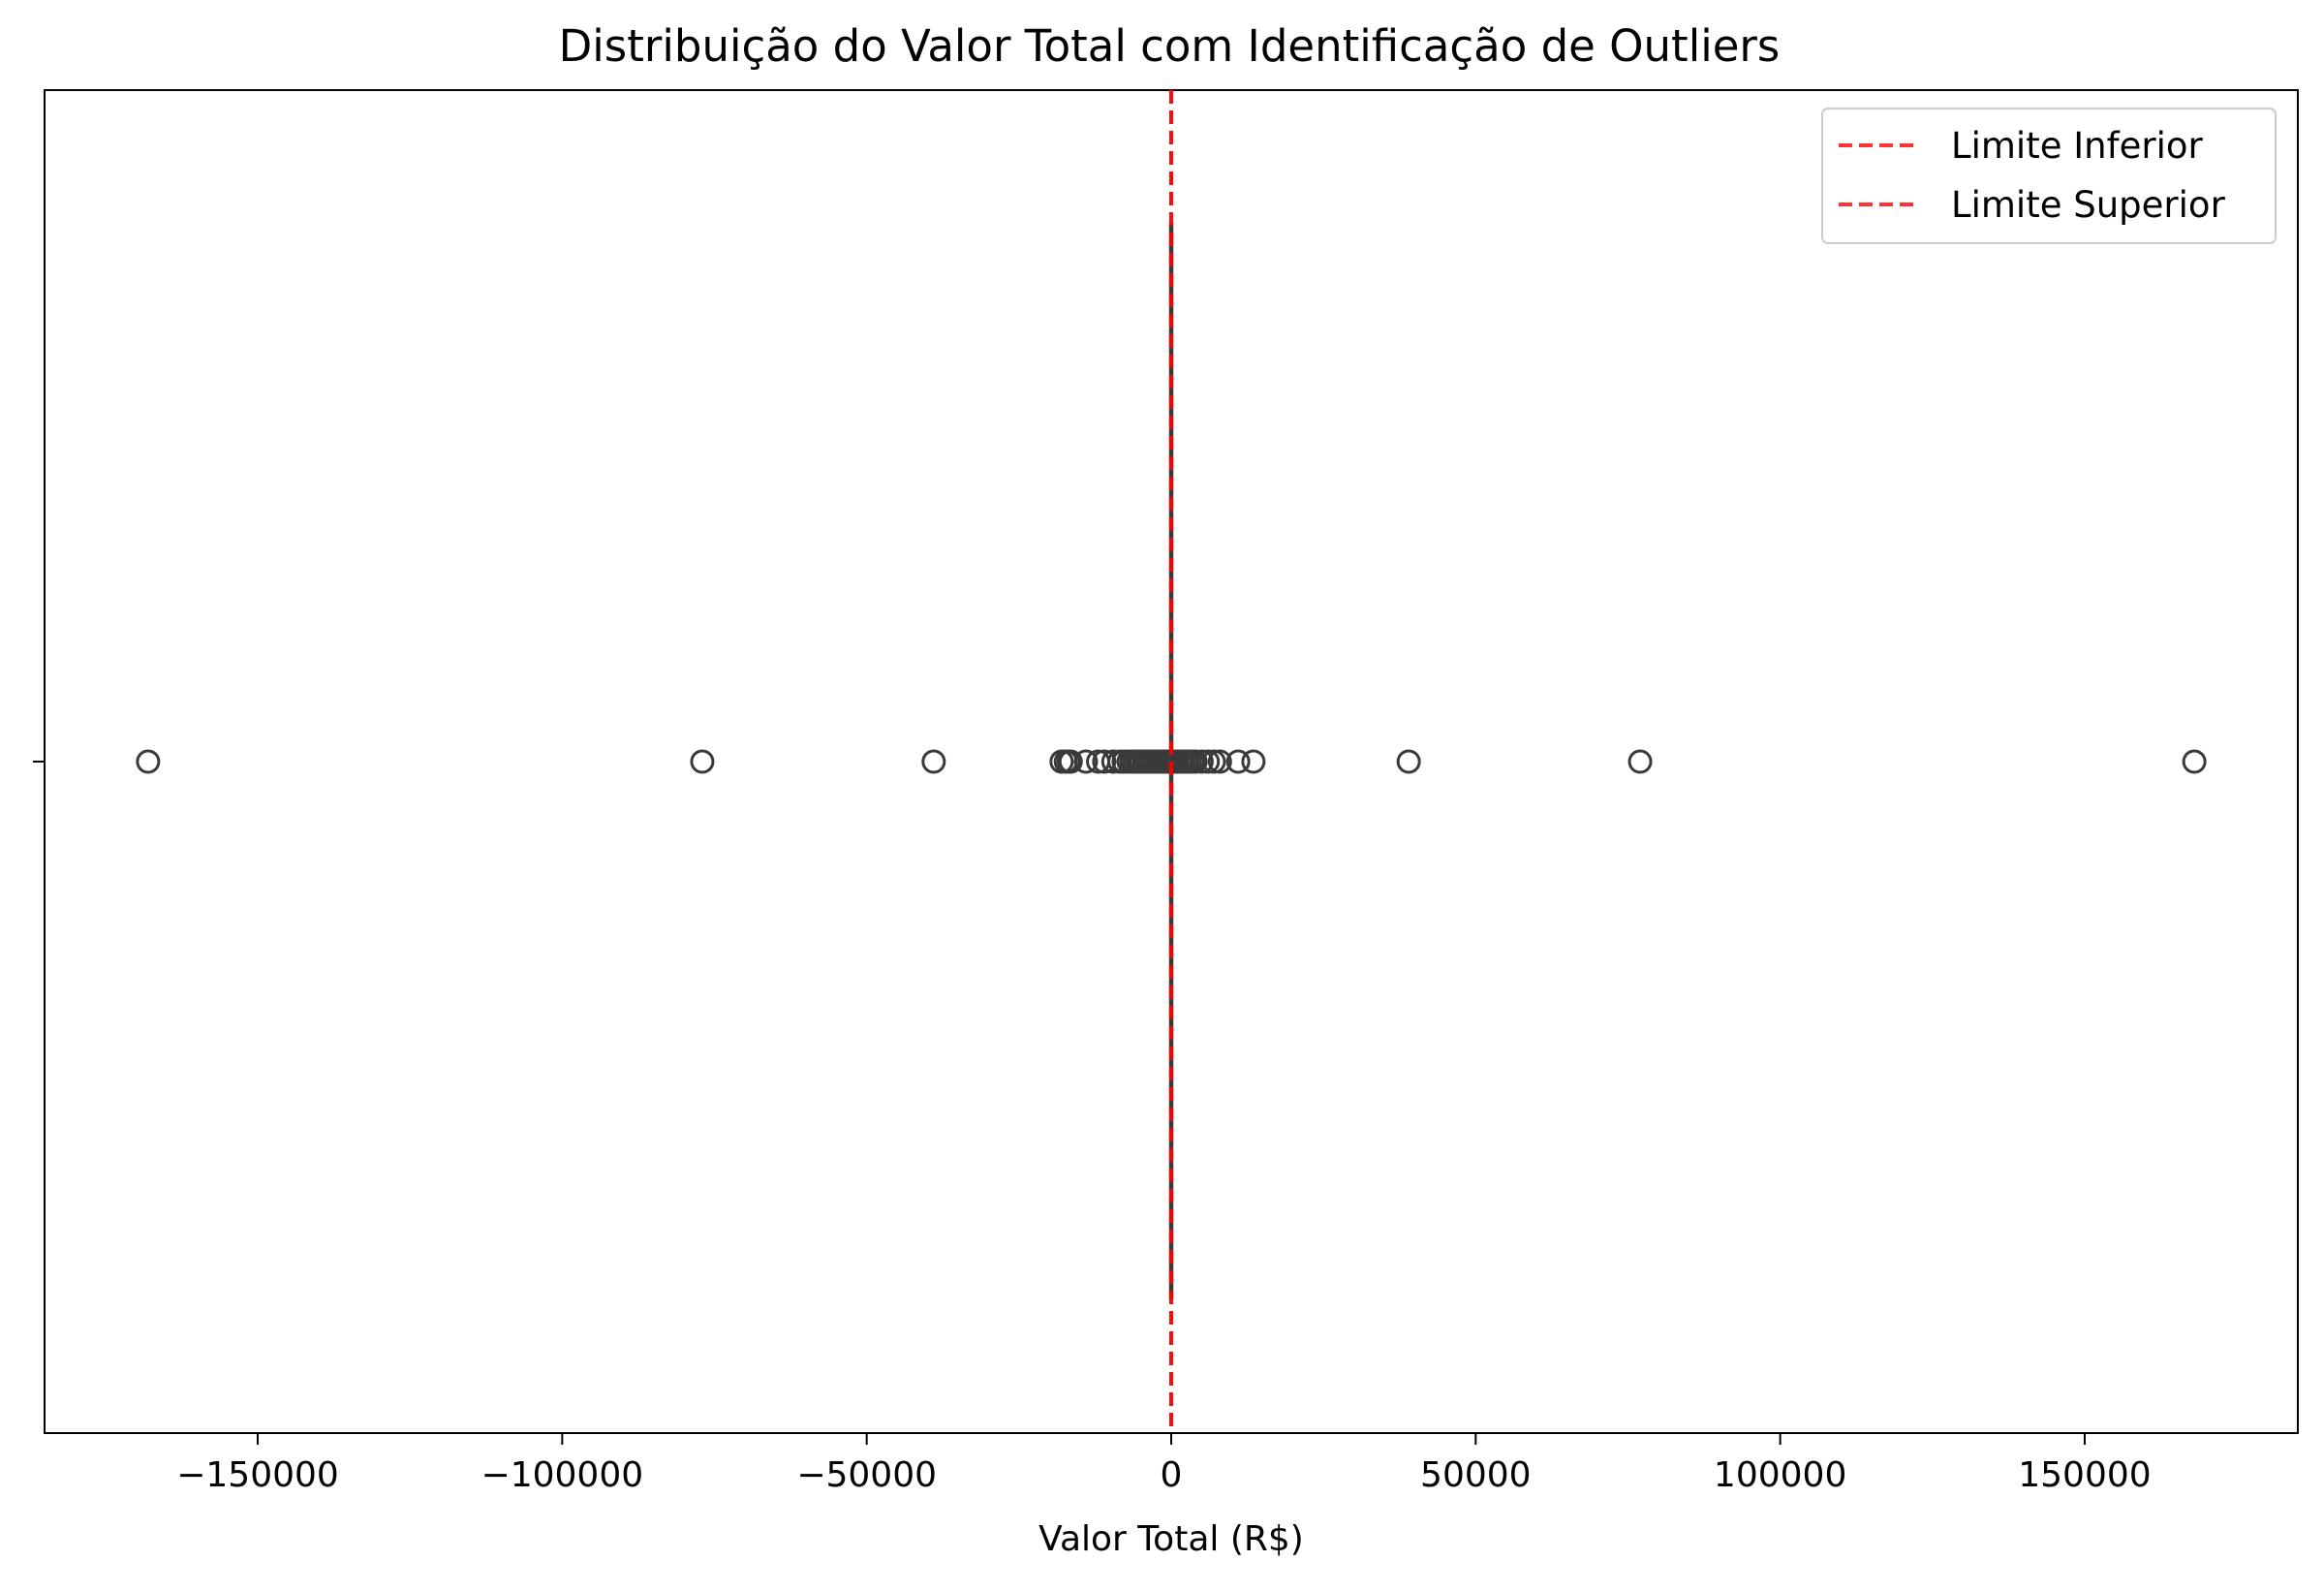 The width and height of the screenshot is (2324, 1592). What do you see at coordinates (257, 1475) in the screenshot?
I see `x-tick-label: −150000` at bounding box center [257, 1475].